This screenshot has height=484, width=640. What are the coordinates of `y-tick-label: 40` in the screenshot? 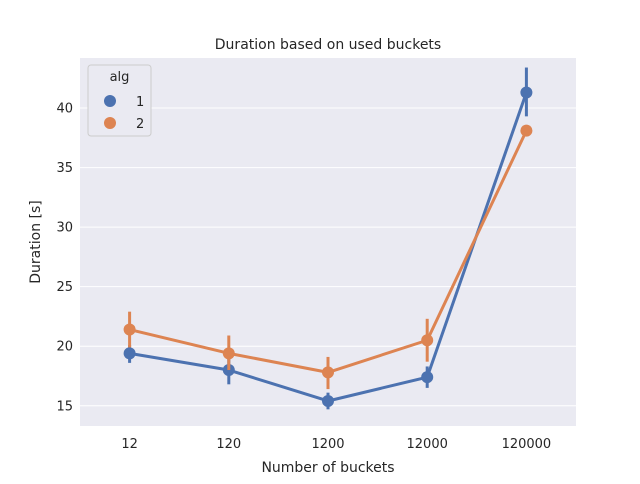 It's located at (64, 109).